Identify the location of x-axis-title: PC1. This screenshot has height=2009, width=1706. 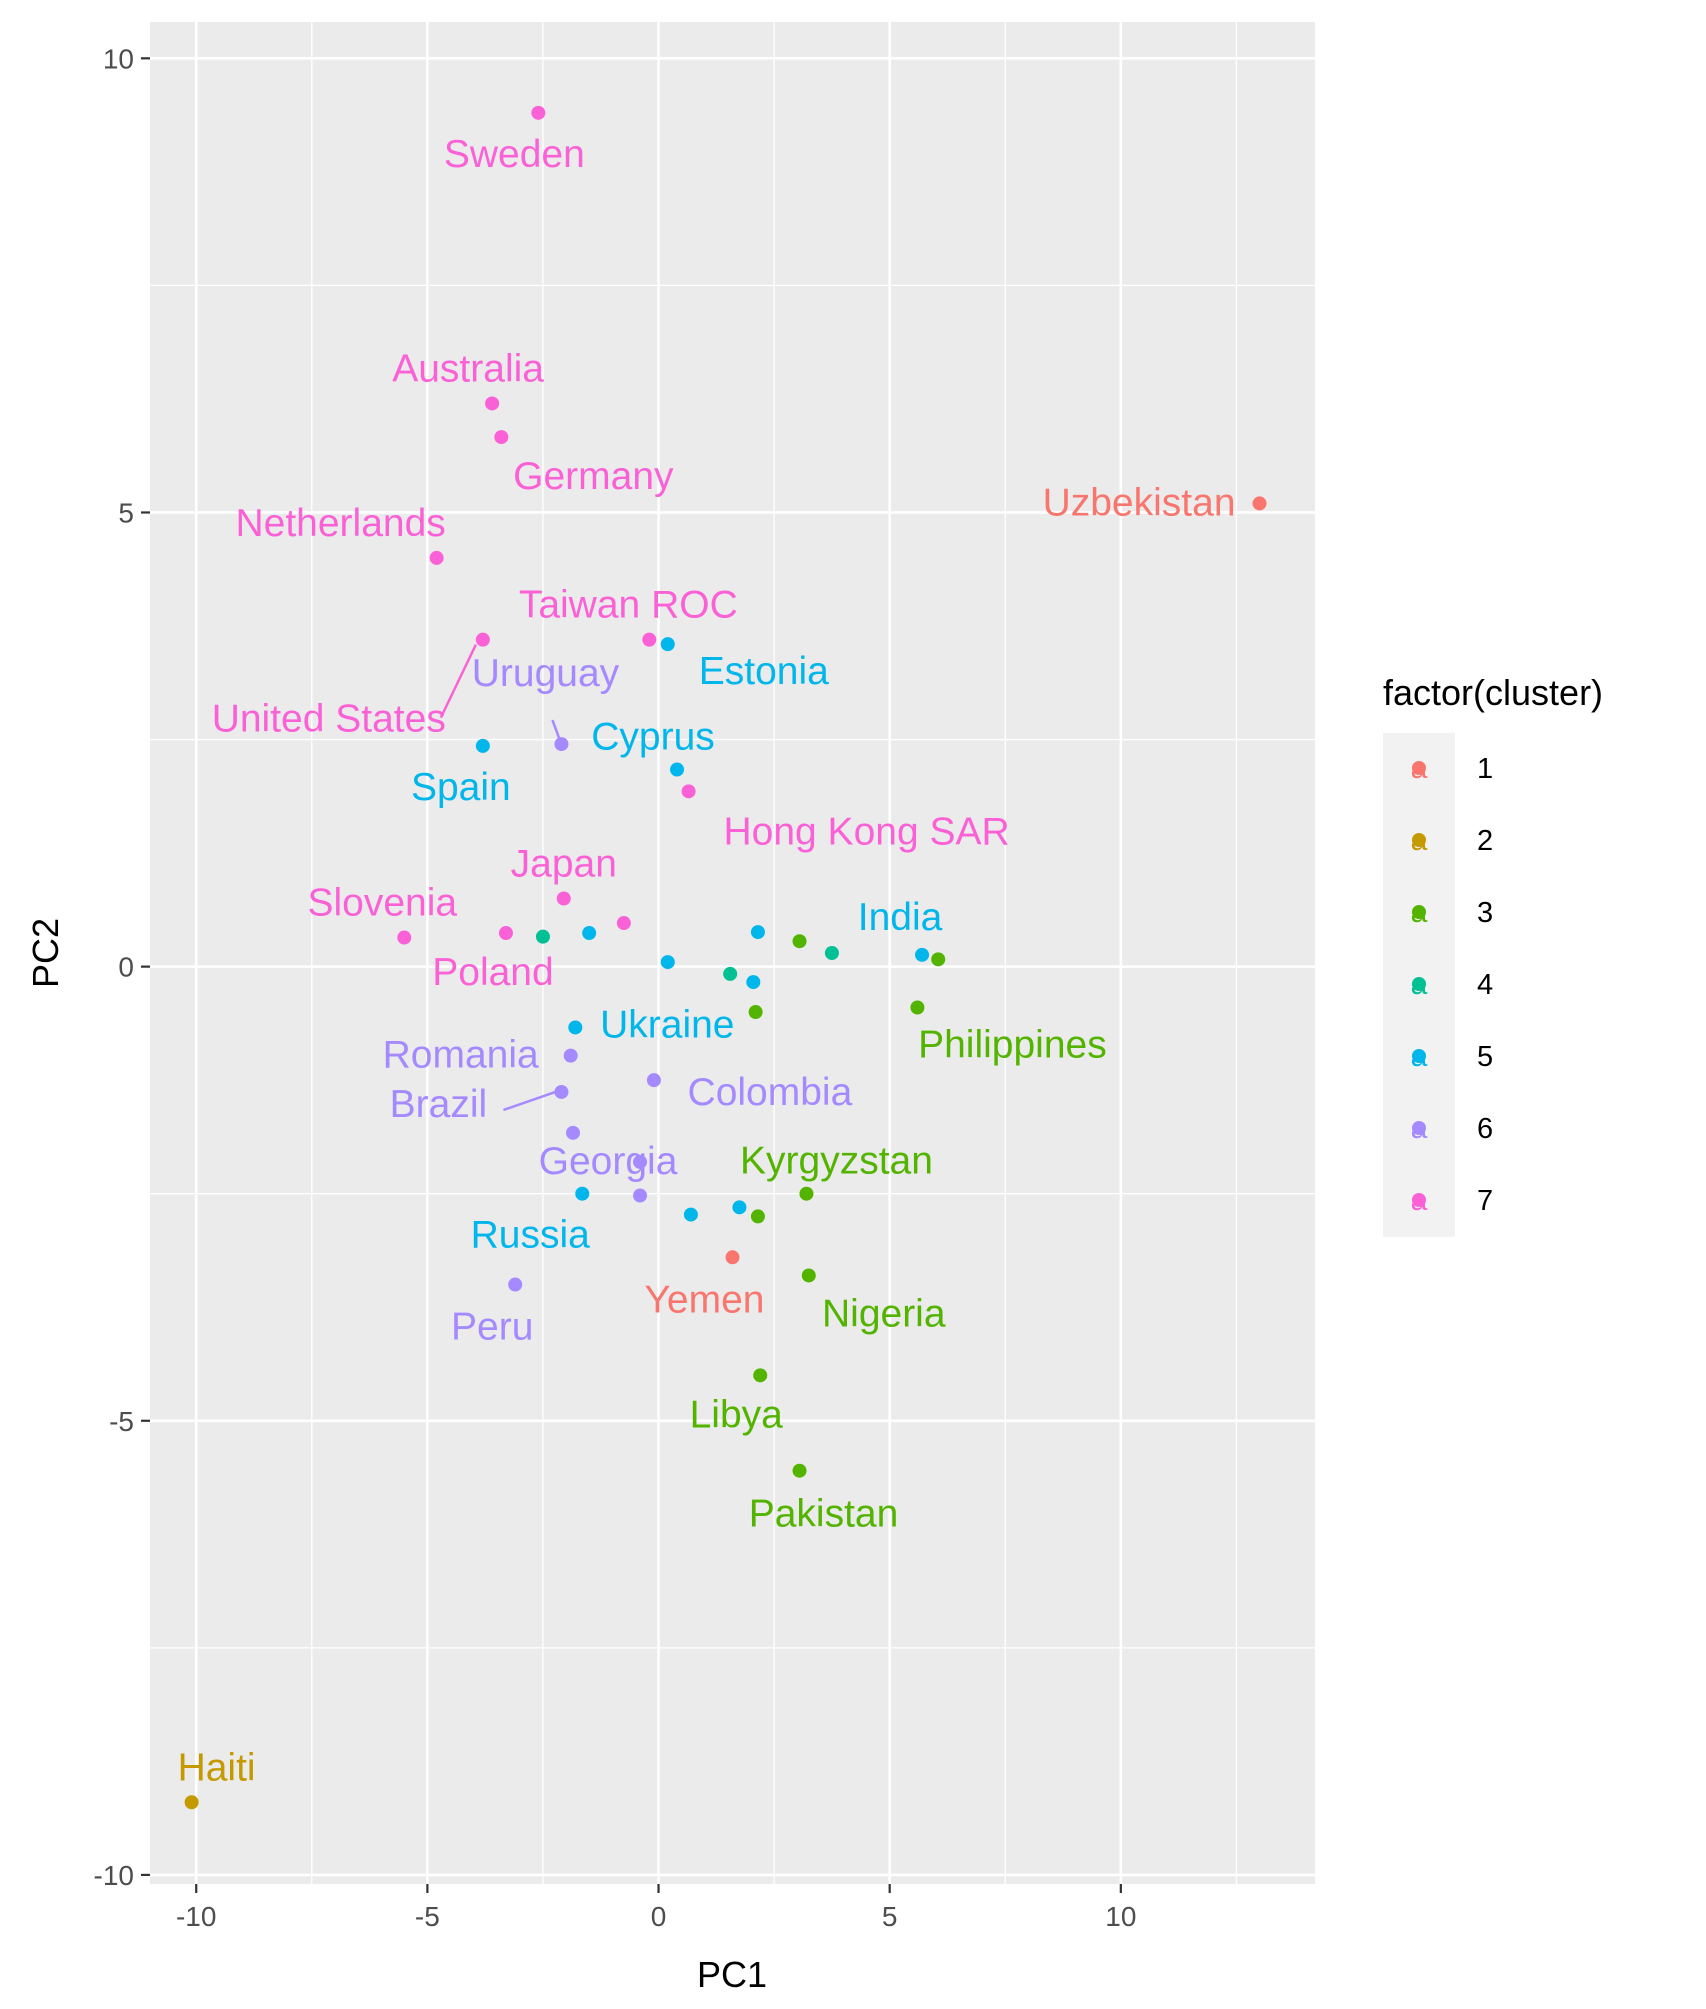
(732, 1974).